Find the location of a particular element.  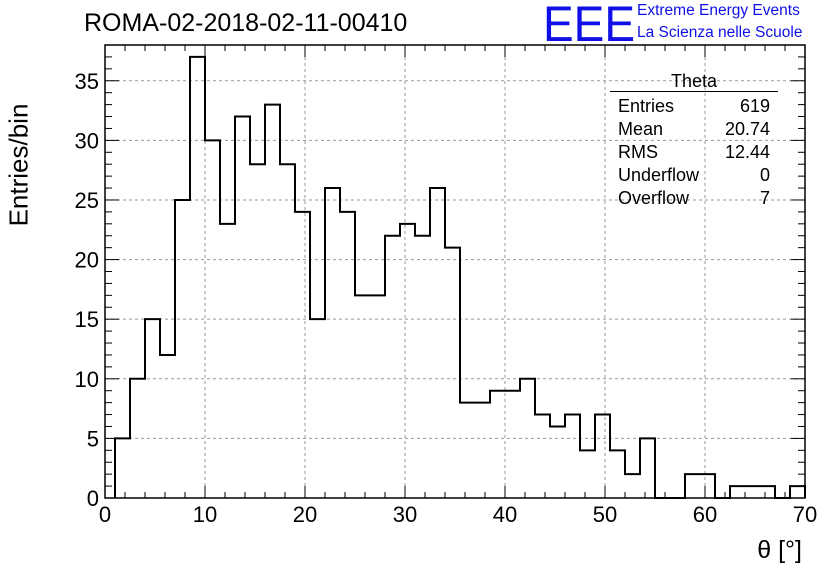

y-tick-label: 20 is located at coordinates (87, 260).